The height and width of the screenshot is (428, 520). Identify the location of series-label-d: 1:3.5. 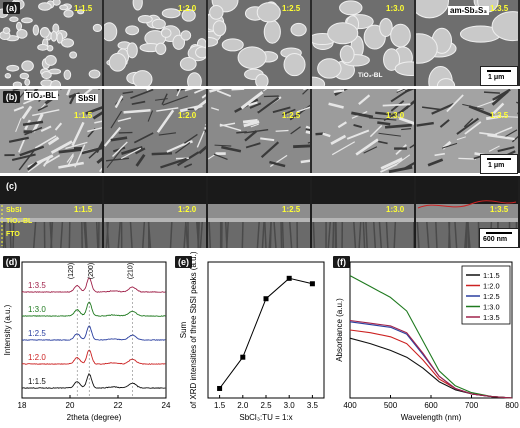
(37, 285).